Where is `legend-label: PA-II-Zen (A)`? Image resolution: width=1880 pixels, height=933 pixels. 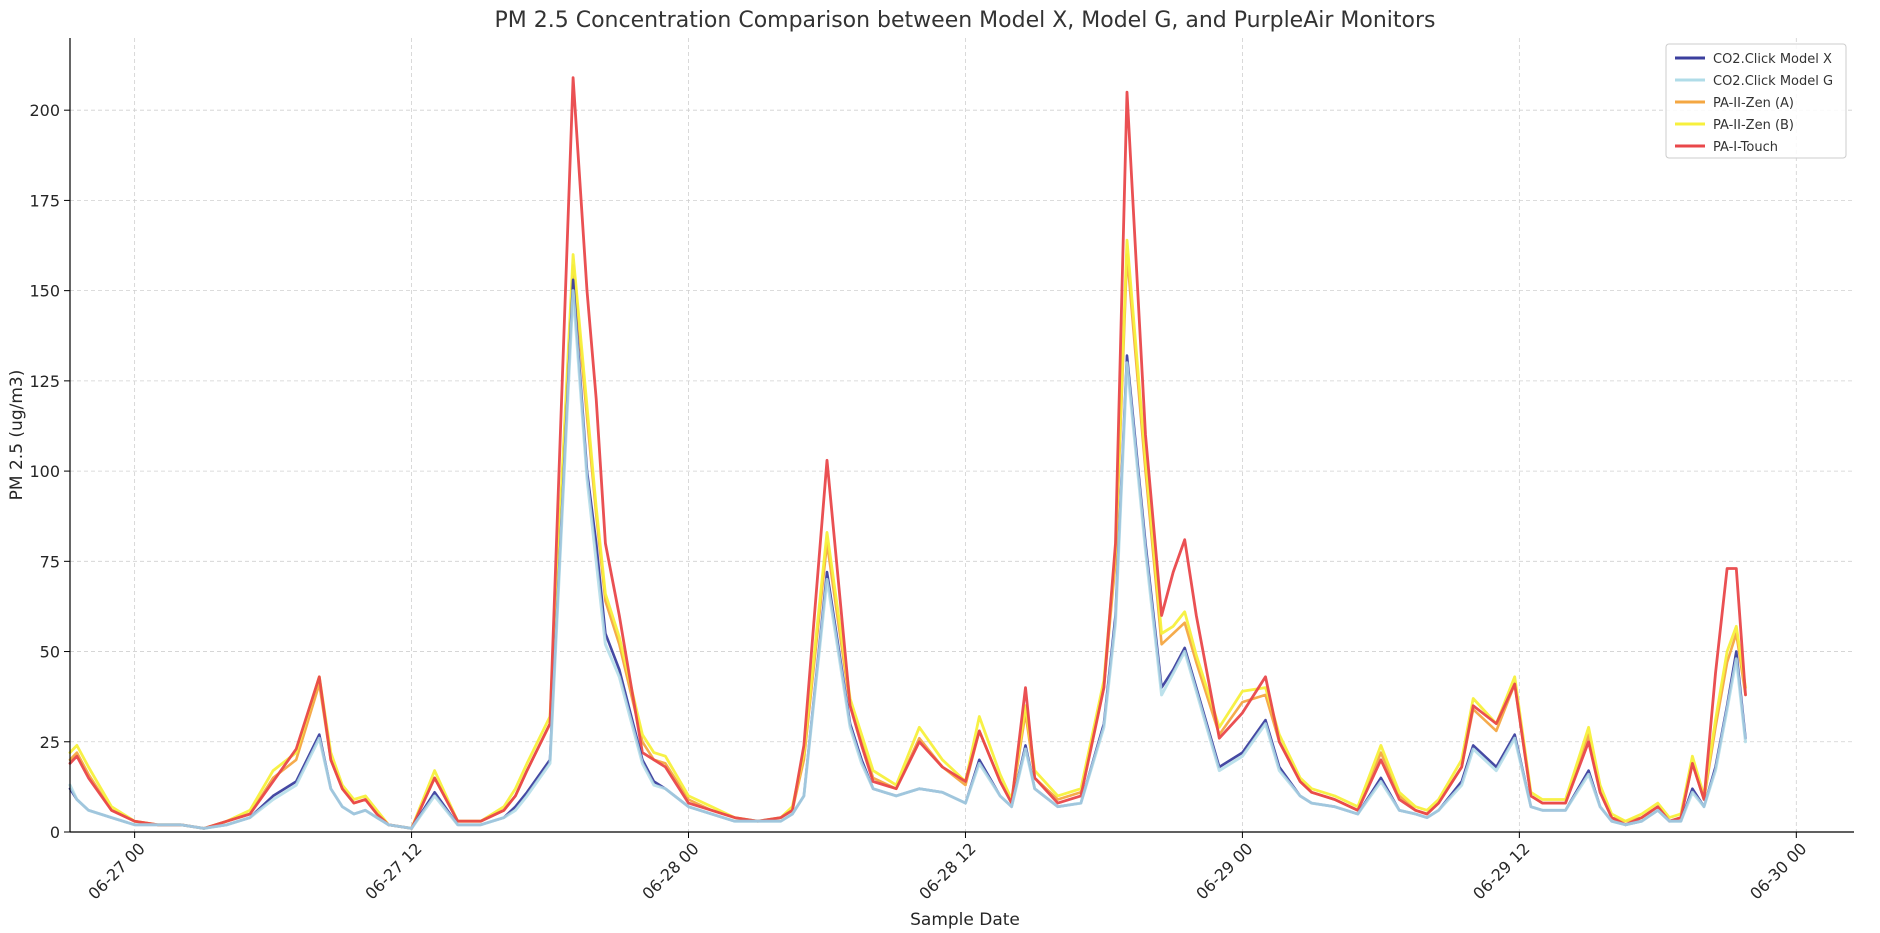
legend-label: PA-II-Zen (A) is located at coordinates (1753, 103).